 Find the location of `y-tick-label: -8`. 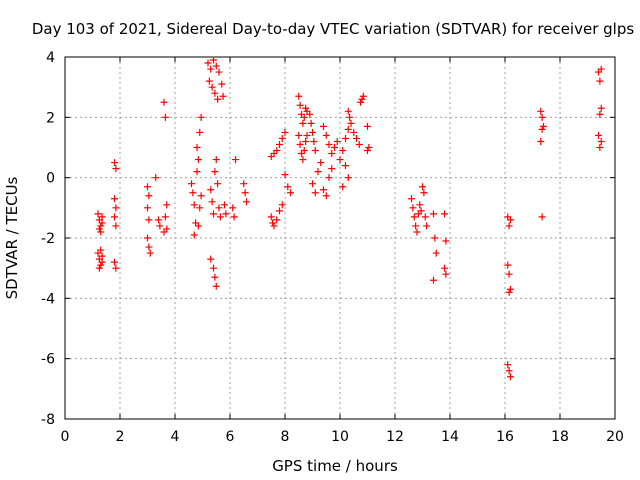

y-tick-label: -8 is located at coordinates (48, 420).